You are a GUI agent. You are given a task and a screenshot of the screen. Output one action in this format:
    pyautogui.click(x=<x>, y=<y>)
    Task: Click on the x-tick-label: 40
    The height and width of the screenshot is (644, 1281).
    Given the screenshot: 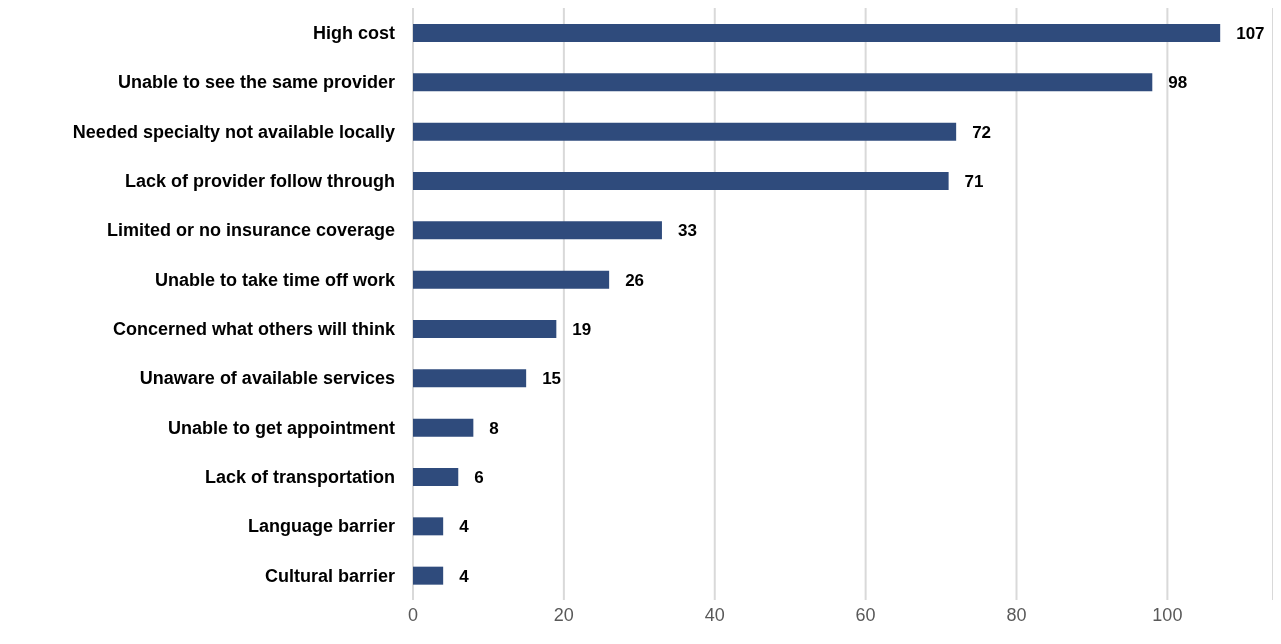 What is the action you would take?
    pyautogui.click(x=714, y=614)
    